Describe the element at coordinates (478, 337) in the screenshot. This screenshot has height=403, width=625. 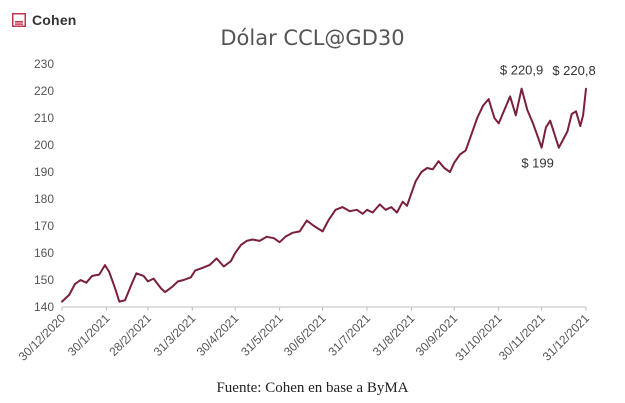
I see `x-tick-label: 31/10/2021` at that location.